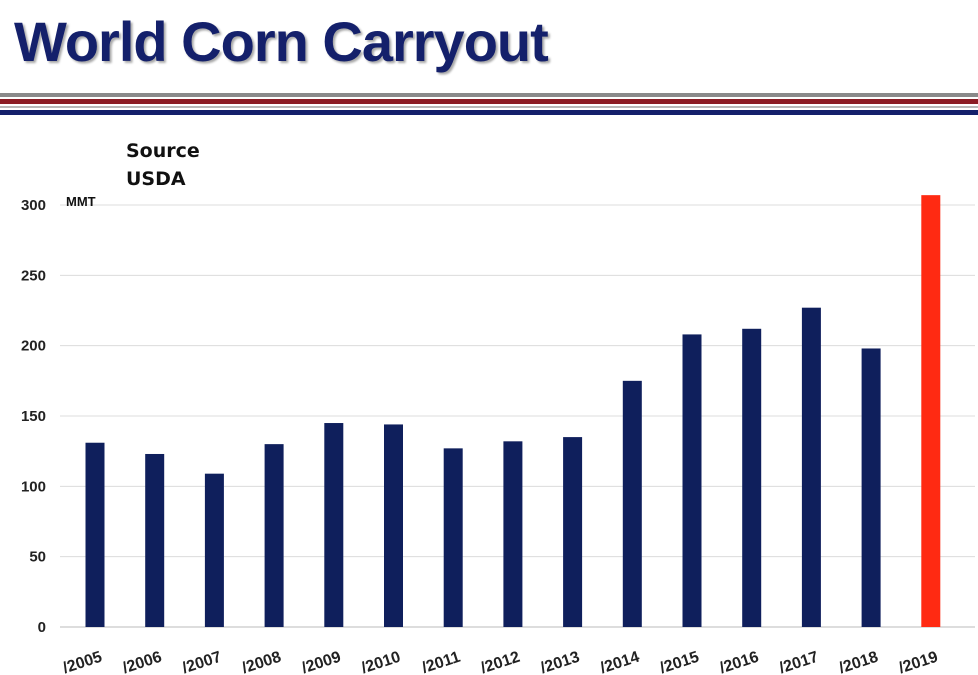 The height and width of the screenshot is (675, 978). I want to click on x-tick-label: /2014, so click(619, 662).